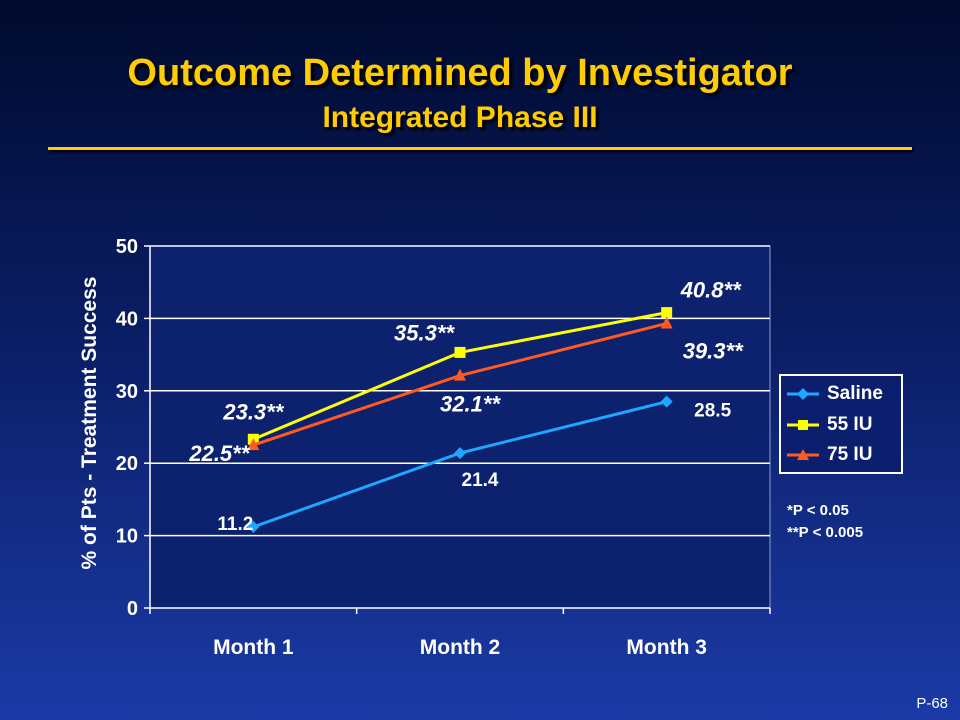  Describe the element at coordinates (127, 464) in the screenshot. I see `y-tick-label: 20` at that location.